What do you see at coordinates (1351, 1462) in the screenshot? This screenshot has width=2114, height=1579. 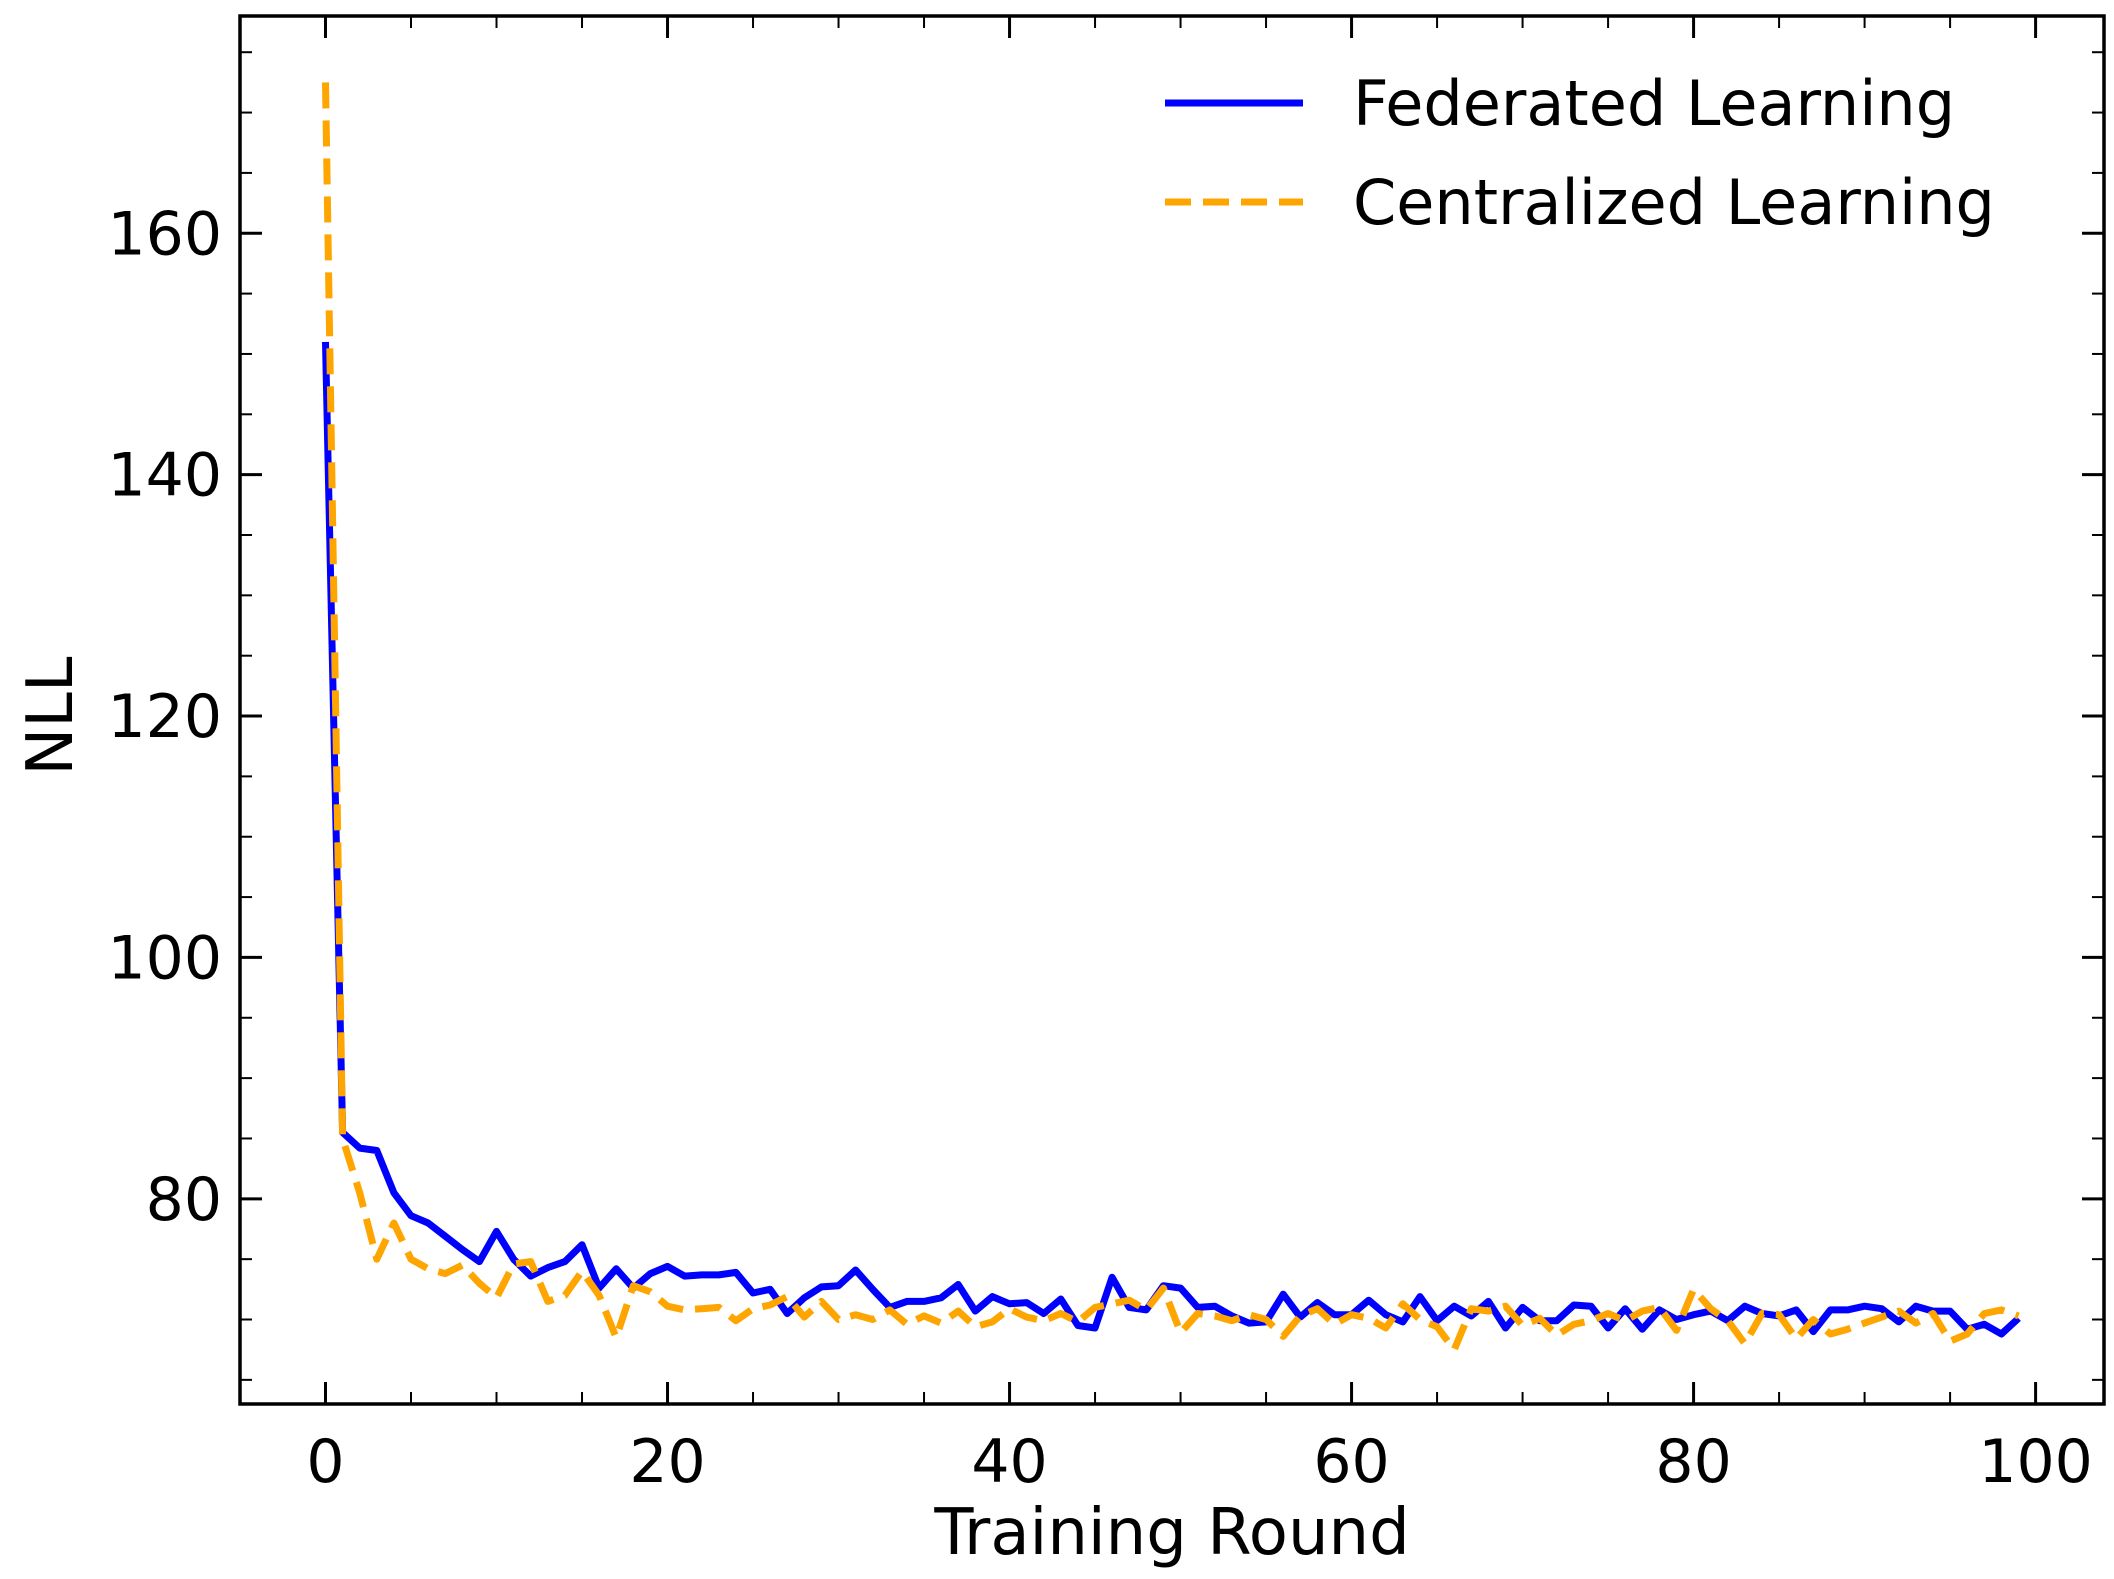 I see `x-tick-label: 60` at bounding box center [1351, 1462].